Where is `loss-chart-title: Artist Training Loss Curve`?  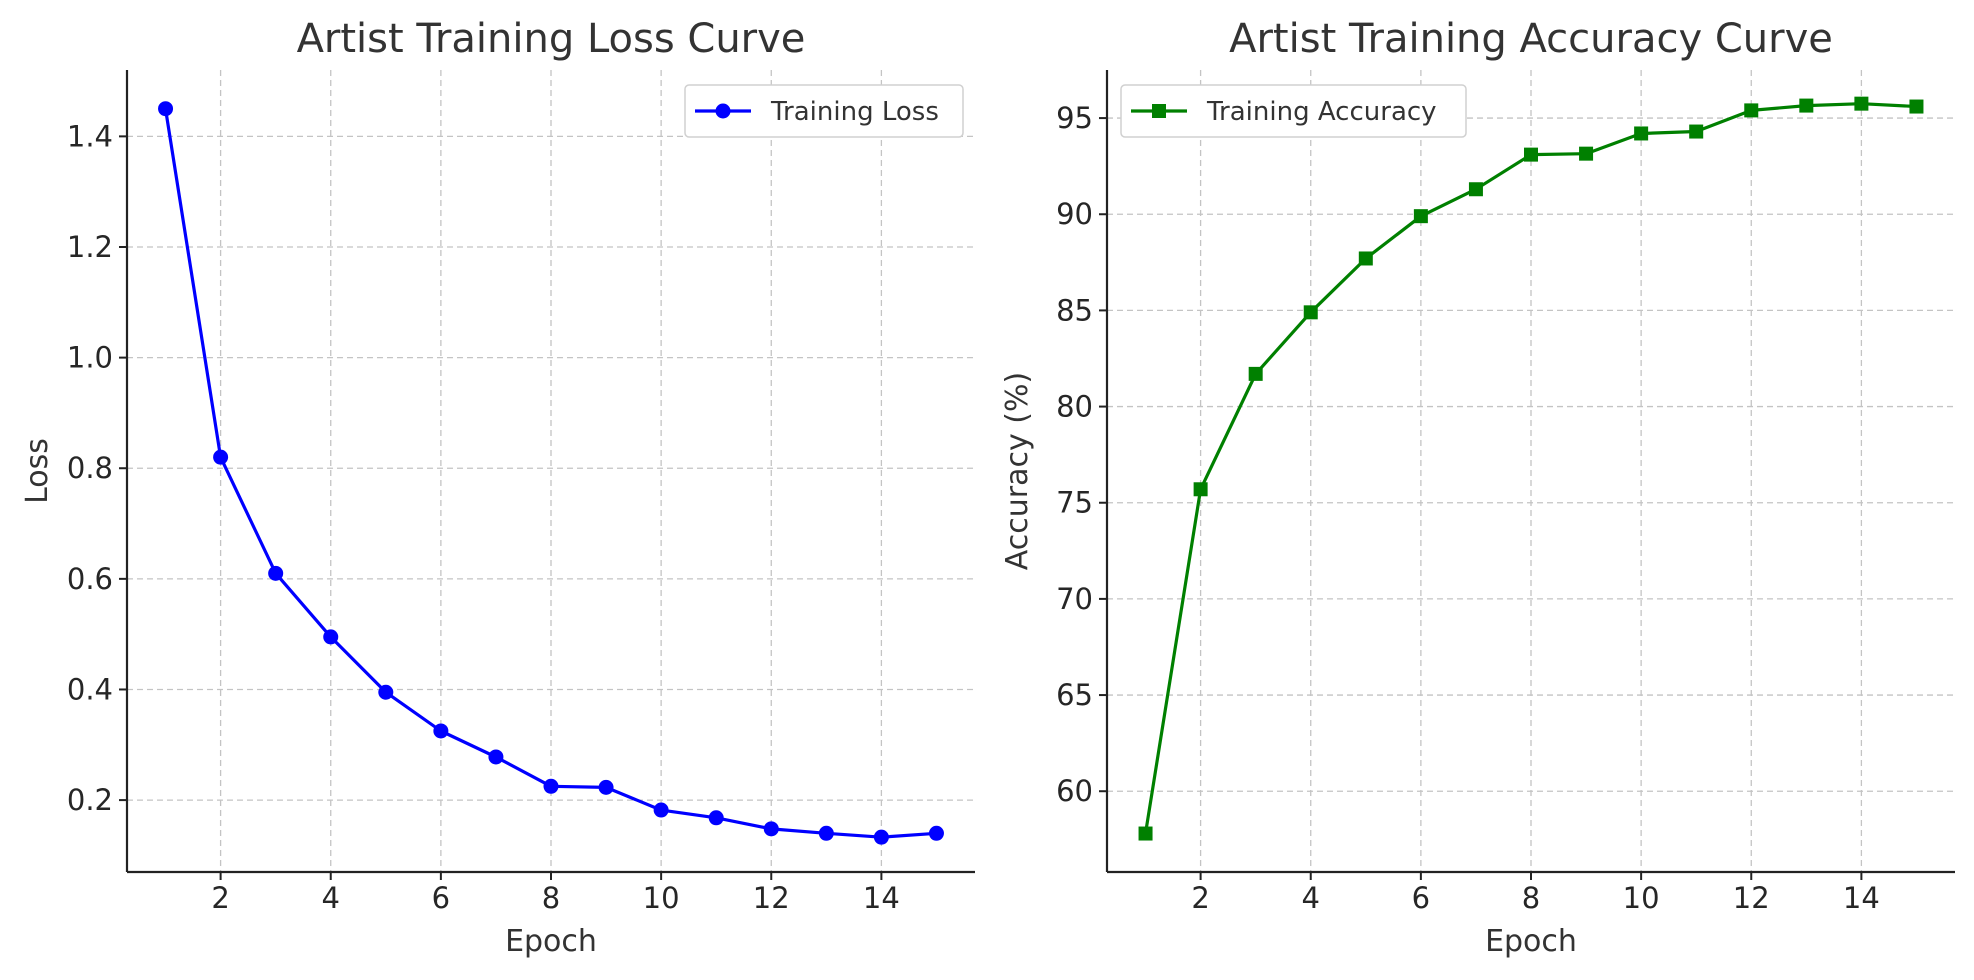
loss-chart-title: Artist Training Loss Curve is located at coordinates (551, 39).